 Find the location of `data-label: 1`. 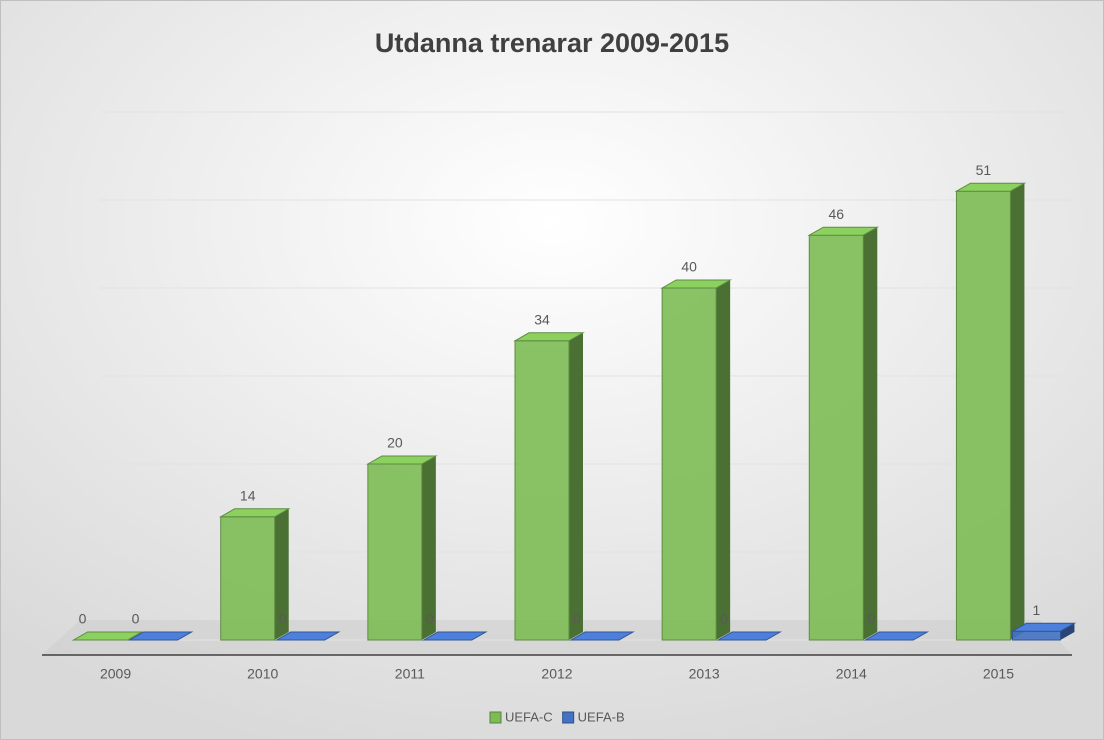

data-label: 1 is located at coordinates (1037, 610).